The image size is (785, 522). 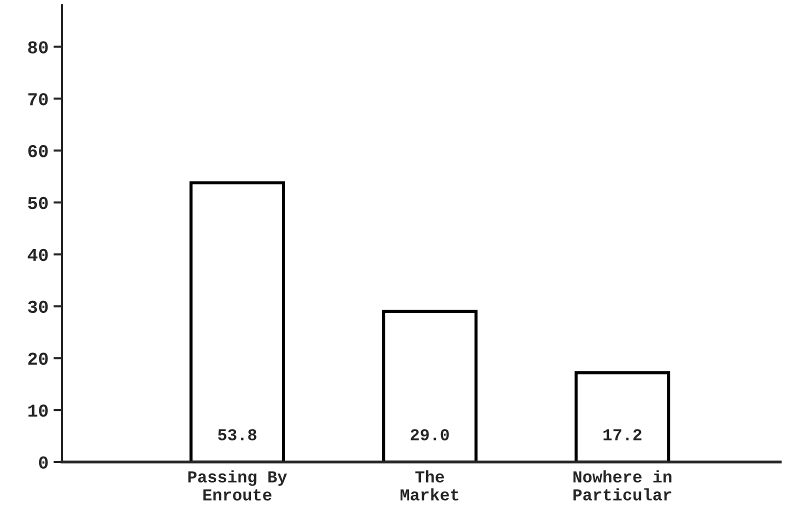 I want to click on y-tick-label: 60, so click(x=38, y=151).